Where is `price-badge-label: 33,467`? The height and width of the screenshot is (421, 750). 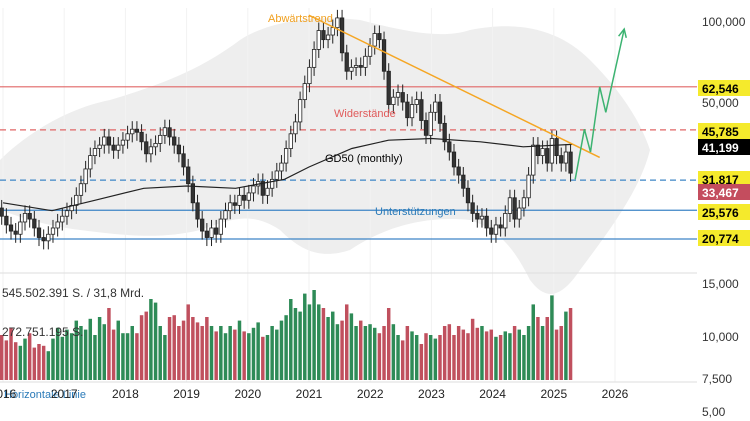 price-badge-label: 33,467 is located at coordinates (720, 193).